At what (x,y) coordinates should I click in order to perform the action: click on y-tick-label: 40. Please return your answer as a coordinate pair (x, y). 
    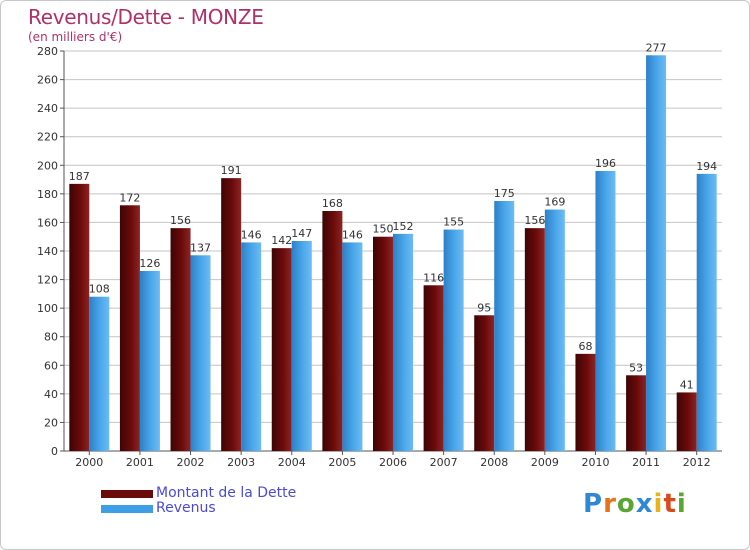
    Looking at the image, I should click on (51, 394).